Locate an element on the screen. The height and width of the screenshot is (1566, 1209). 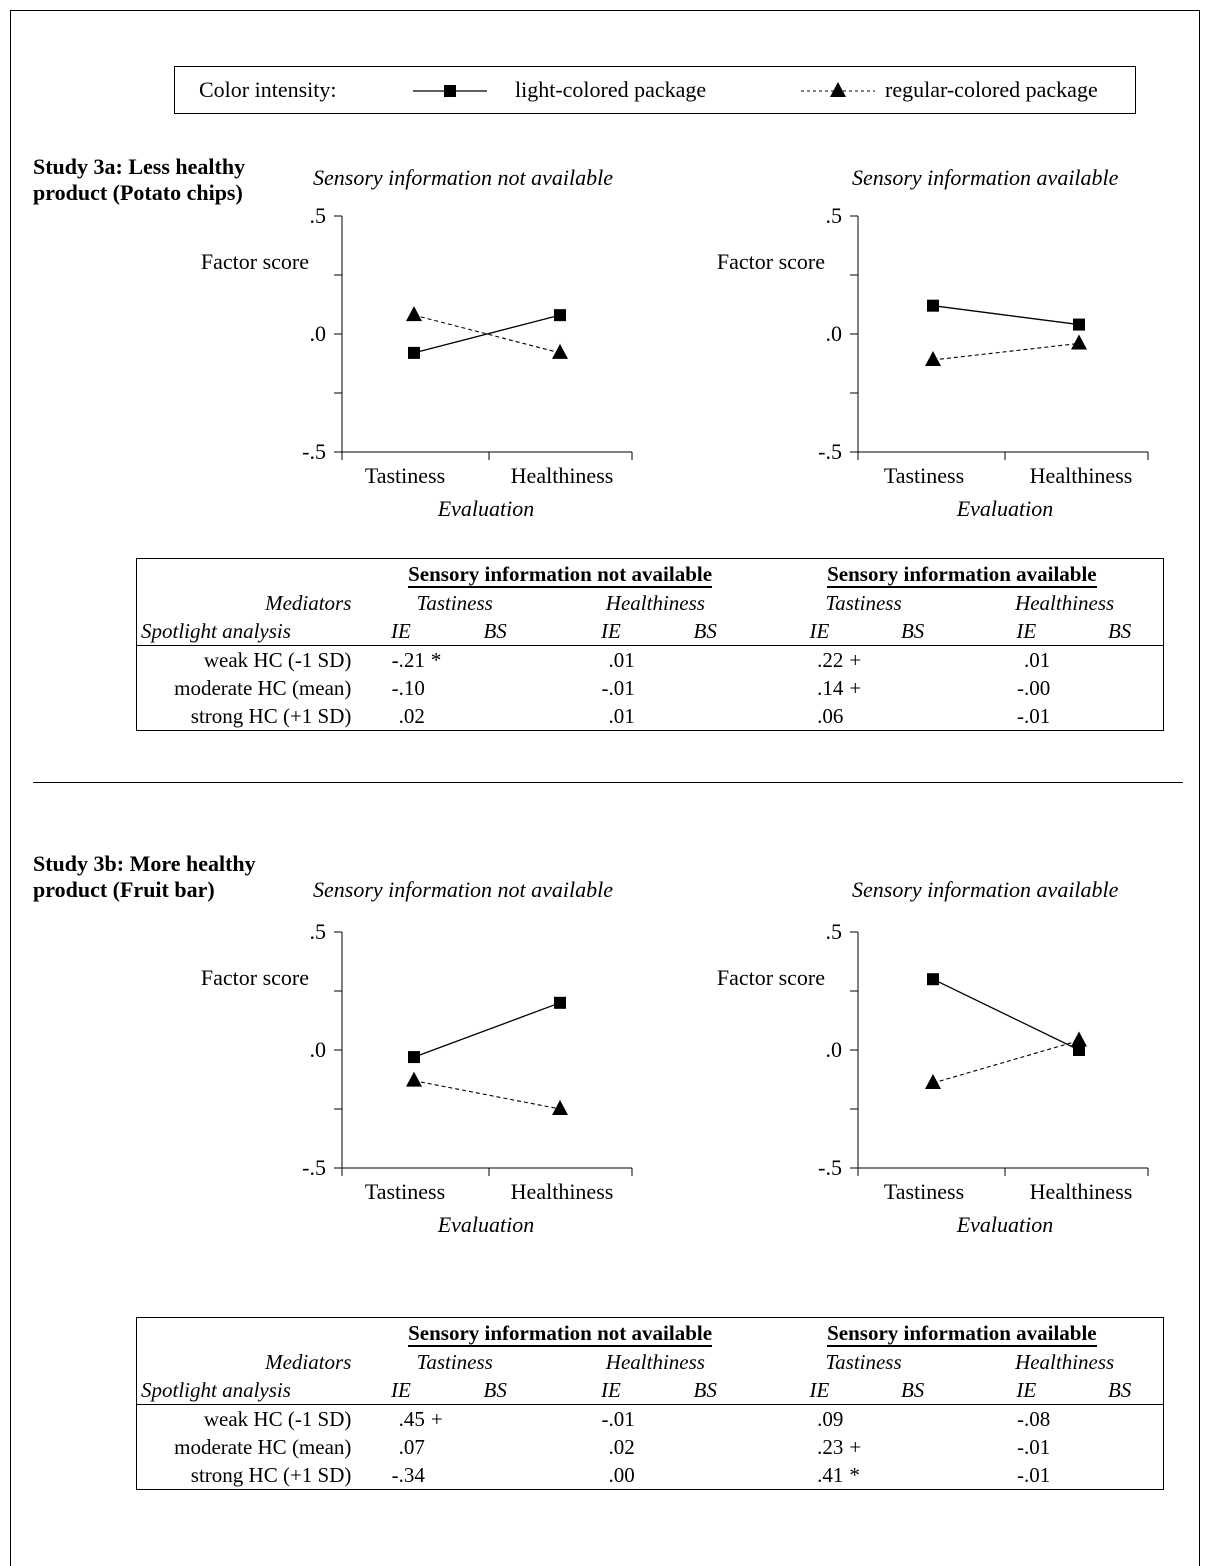
mediator-header: Healthiness is located at coordinates (1065, 1362).